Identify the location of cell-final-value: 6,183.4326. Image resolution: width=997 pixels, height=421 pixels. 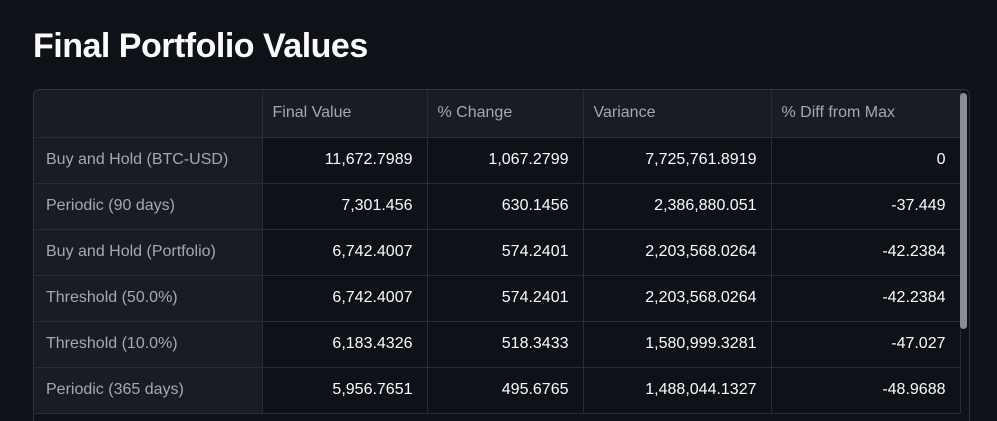
(345, 344).